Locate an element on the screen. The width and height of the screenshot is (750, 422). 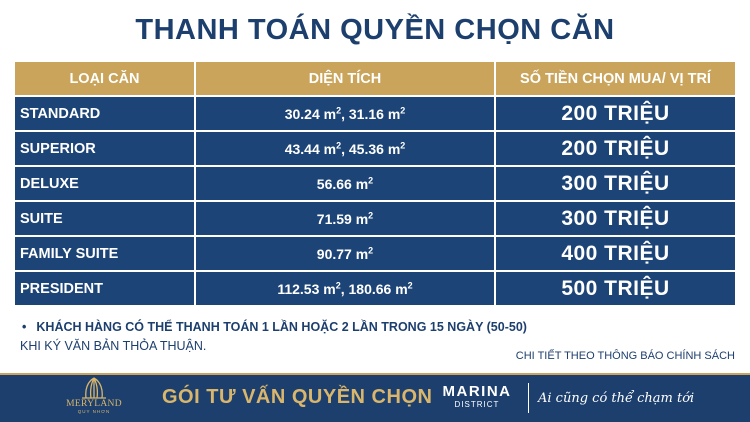
unit-type-cell: SUPERIOR is located at coordinates (105, 148).